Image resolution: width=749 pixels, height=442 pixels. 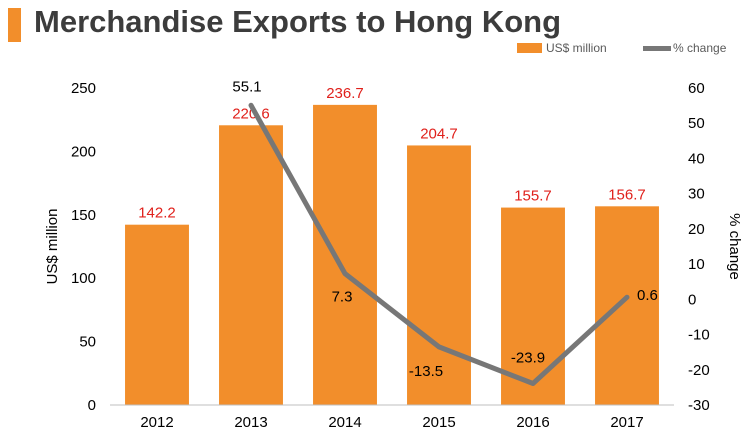 I want to click on legend-label-line: % change, so click(x=700, y=48).